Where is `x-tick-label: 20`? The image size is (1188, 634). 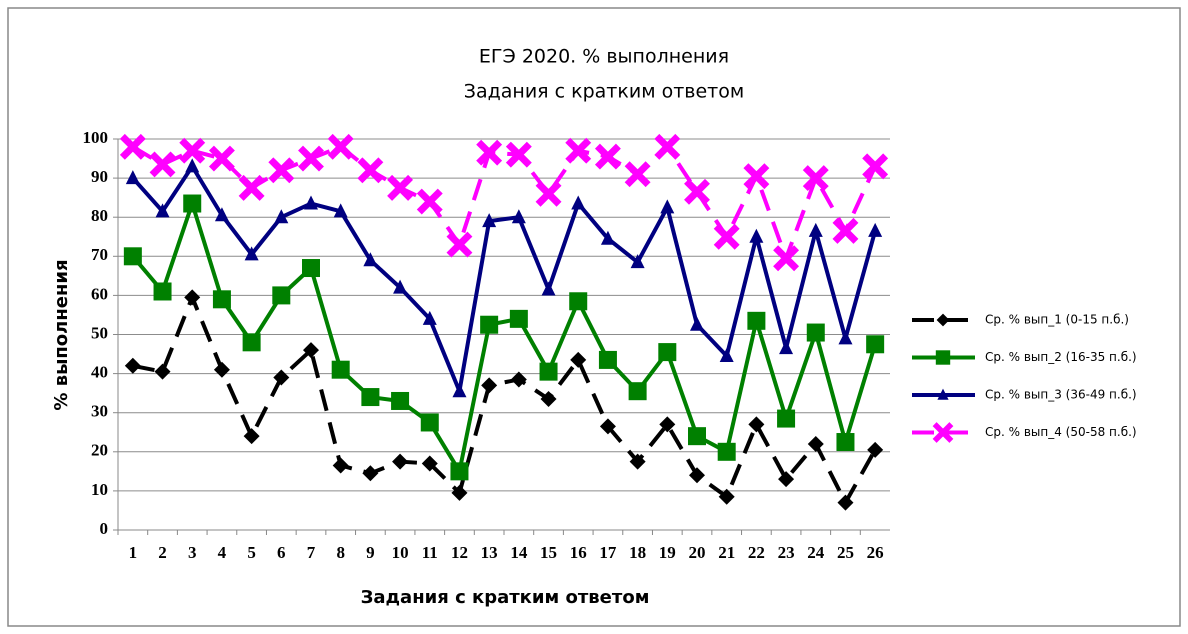 x-tick-label: 20 is located at coordinates (697, 552).